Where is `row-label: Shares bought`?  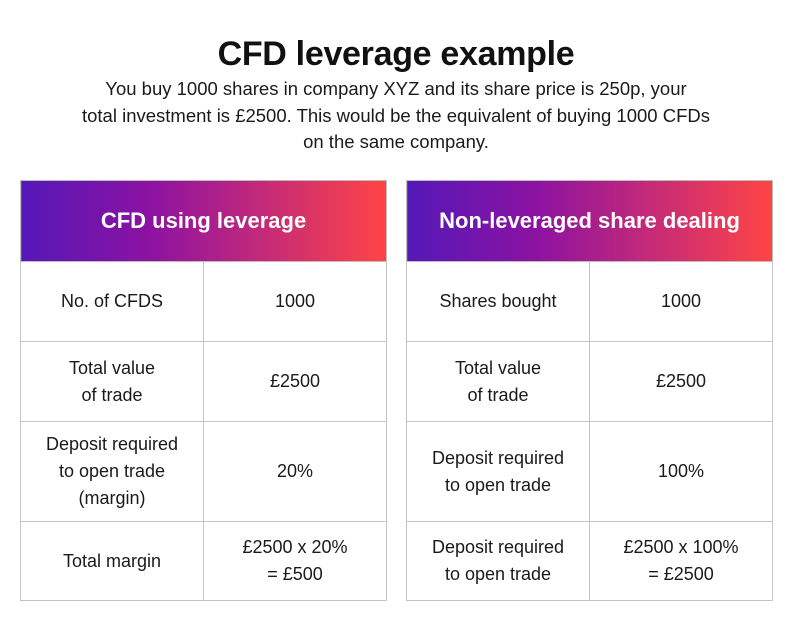 row-label: Shares bought is located at coordinates (498, 301).